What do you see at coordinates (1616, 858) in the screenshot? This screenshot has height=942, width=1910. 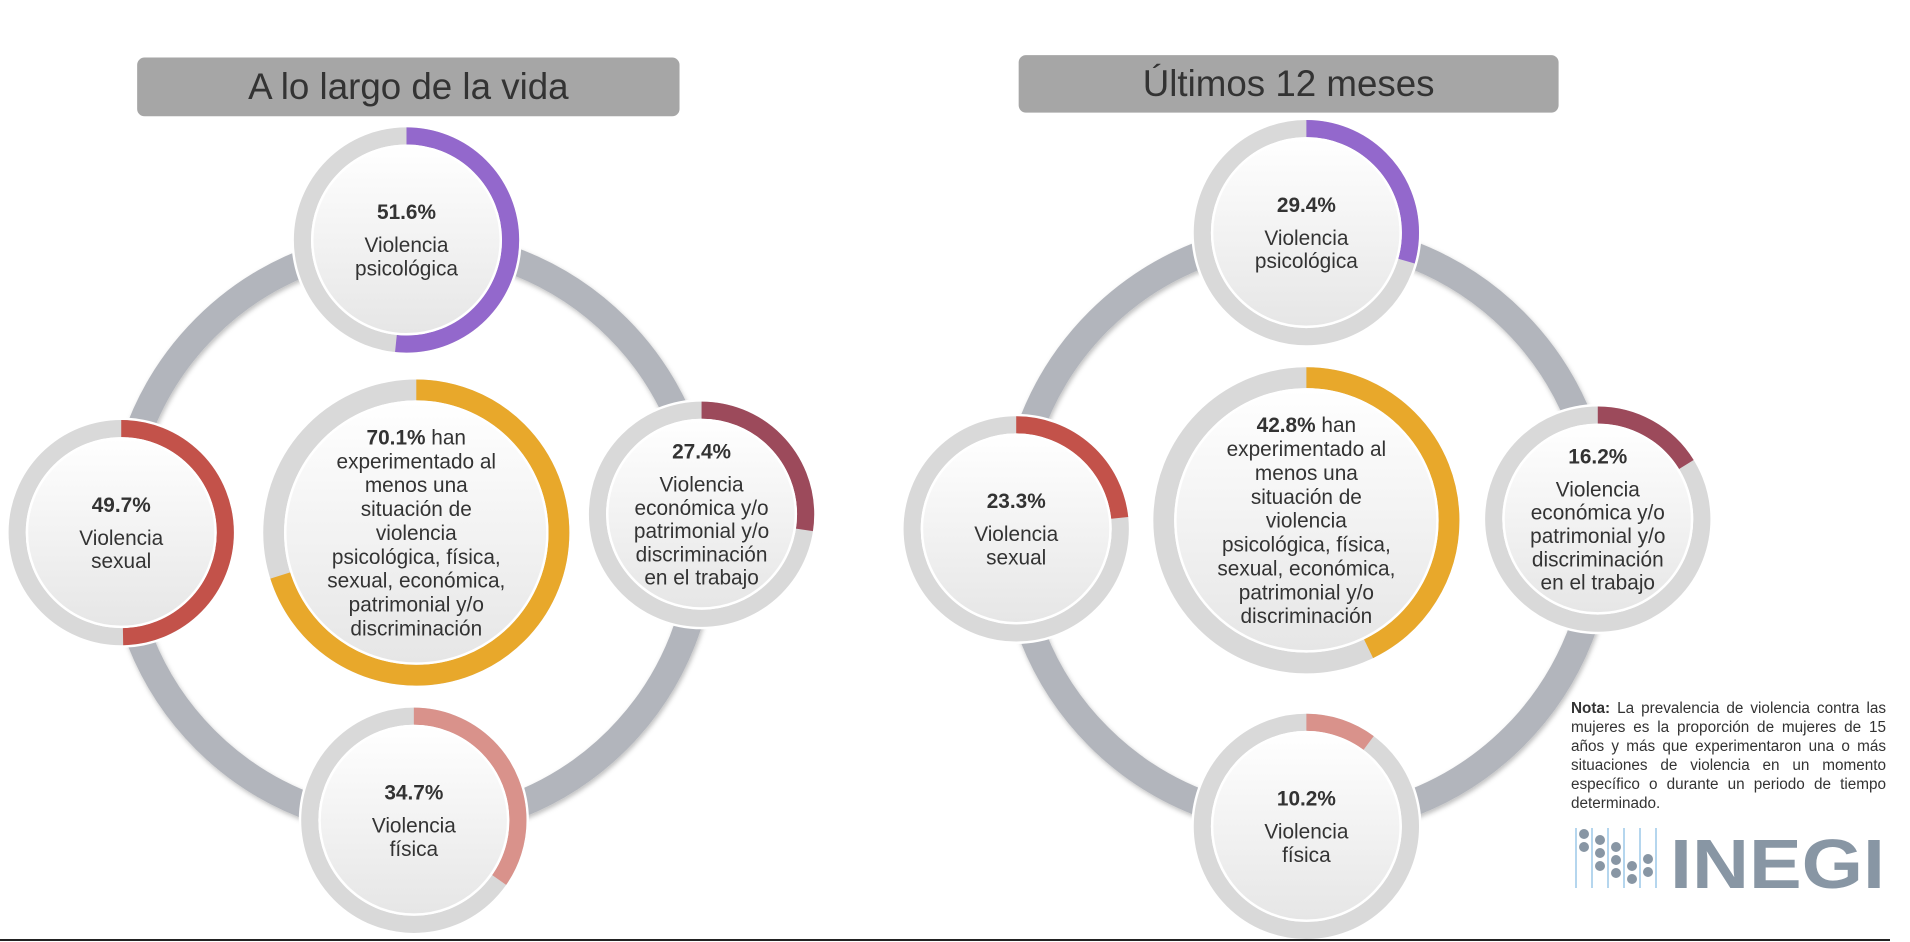 I see `inegi-dots-icon` at bounding box center [1616, 858].